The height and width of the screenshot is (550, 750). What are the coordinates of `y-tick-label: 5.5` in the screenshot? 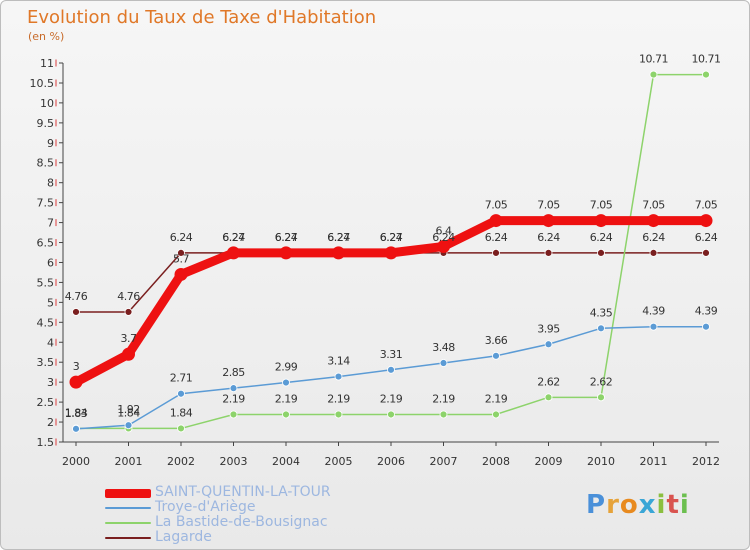 It's located at (46, 282).